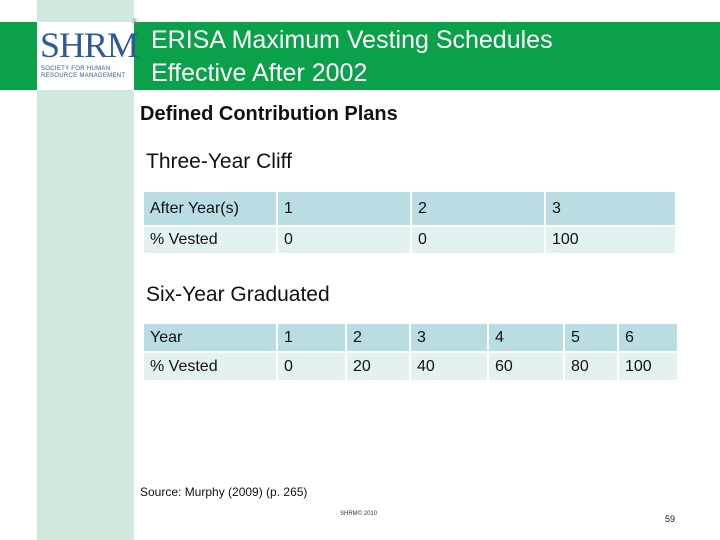 The width and height of the screenshot is (720, 540). What do you see at coordinates (269, 114) in the screenshot?
I see `section-heading: Defined Contribution Plans` at bounding box center [269, 114].